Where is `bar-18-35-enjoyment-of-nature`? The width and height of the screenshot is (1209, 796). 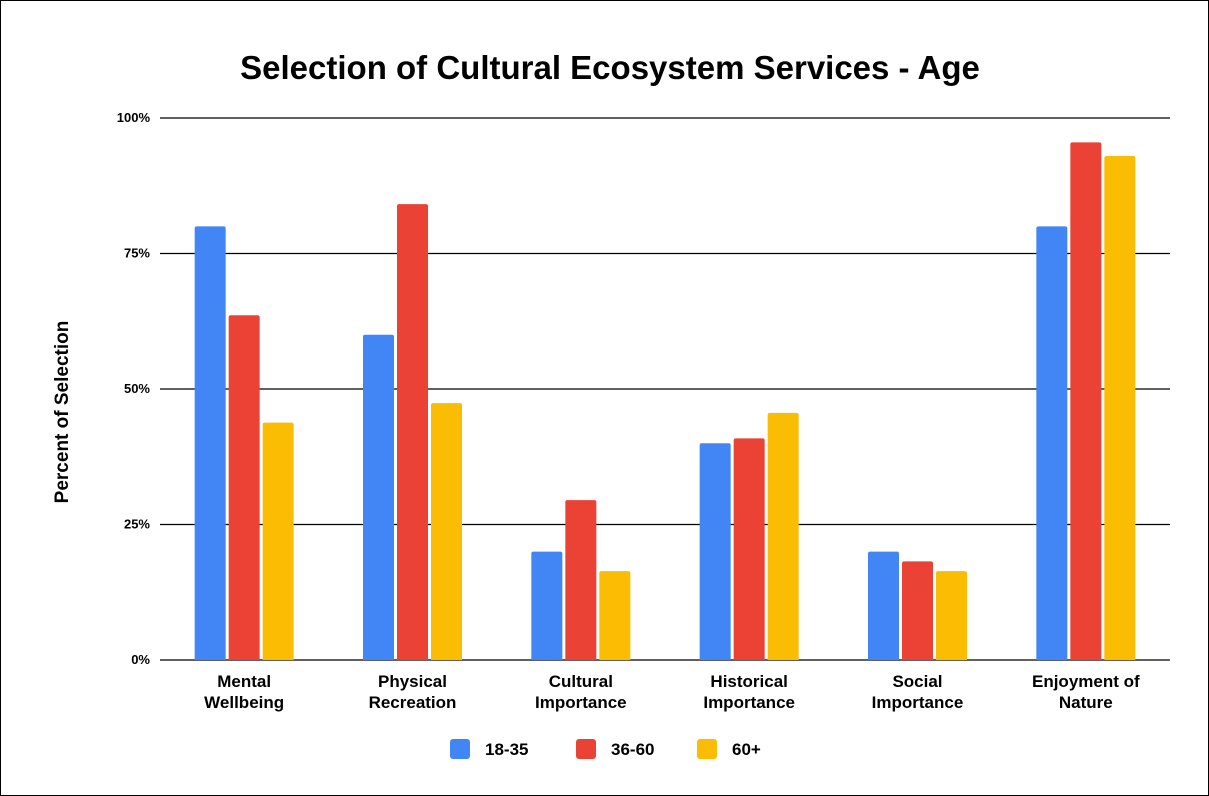 bar-18-35-enjoyment-of-nature is located at coordinates (1052, 443).